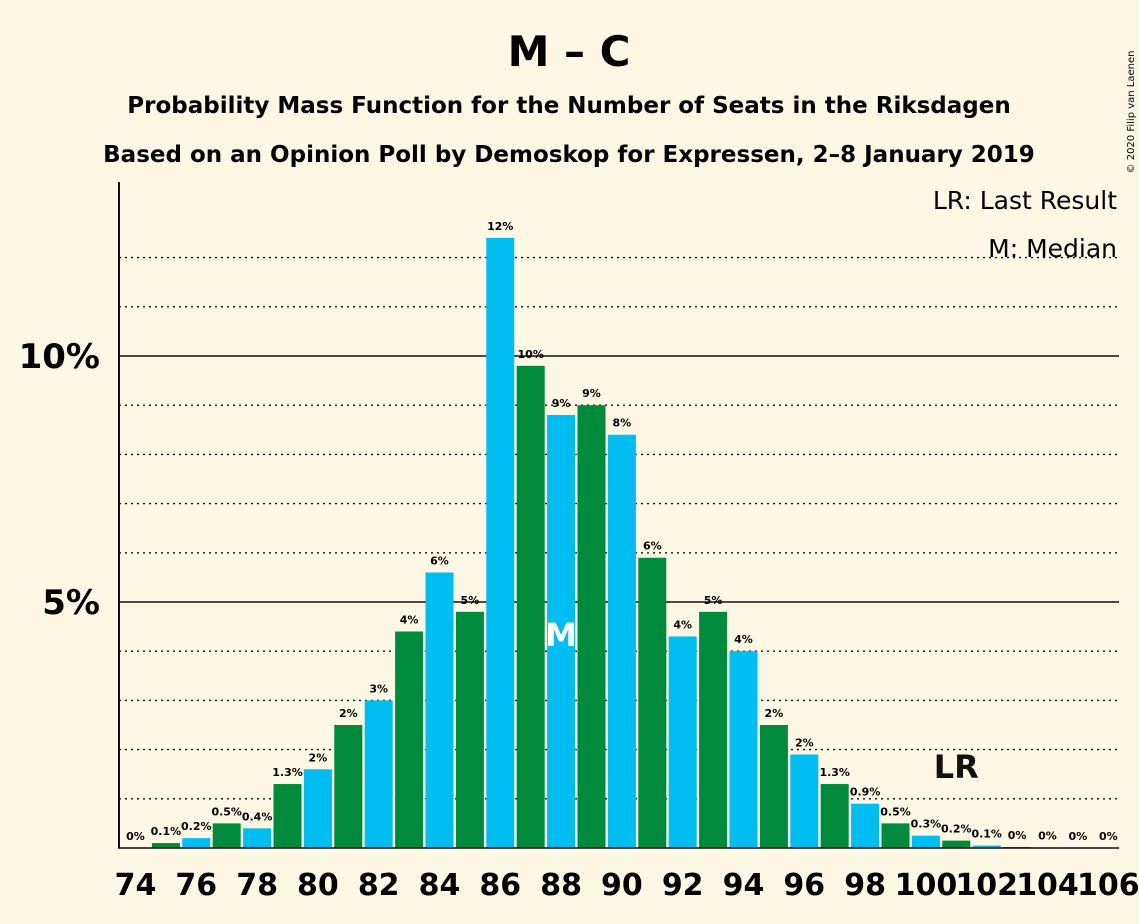 Image resolution: width=1139 pixels, height=924 pixels. What do you see at coordinates (196, 885) in the screenshot?
I see `x-tick-label: 76` at bounding box center [196, 885].